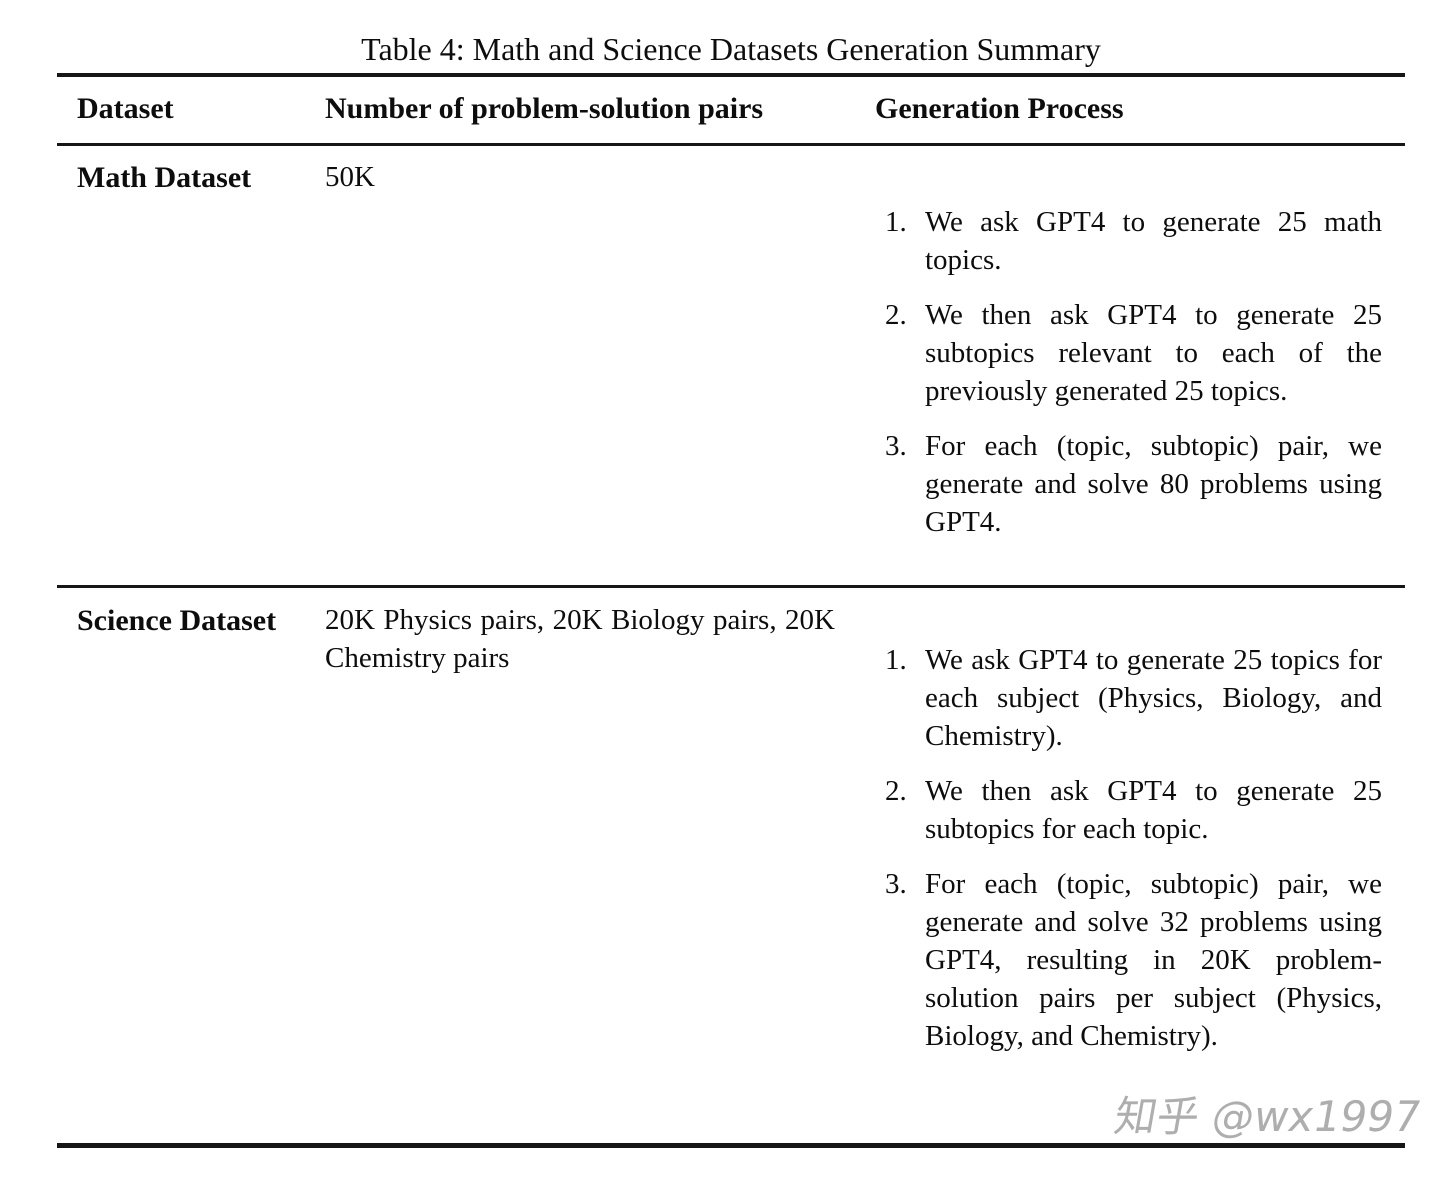 This screenshot has width=1440, height=1186. What do you see at coordinates (1267, 1116) in the screenshot?
I see `zhihu-watermark: 知乎 @wx1997` at bounding box center [1267, 1116].